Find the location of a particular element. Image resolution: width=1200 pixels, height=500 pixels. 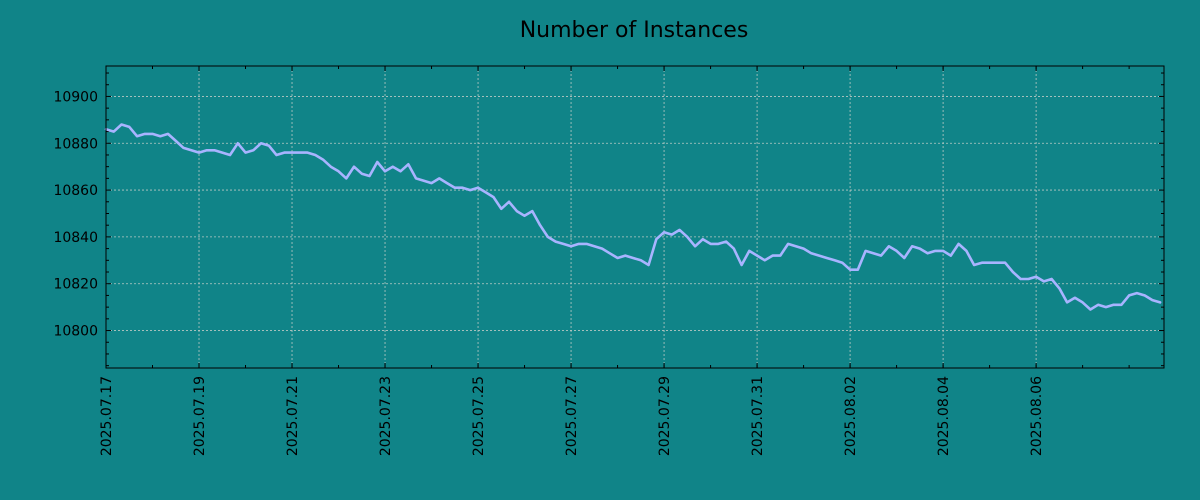

x-tick-label: 2025.07.21 is located at coordinates (293, 416).